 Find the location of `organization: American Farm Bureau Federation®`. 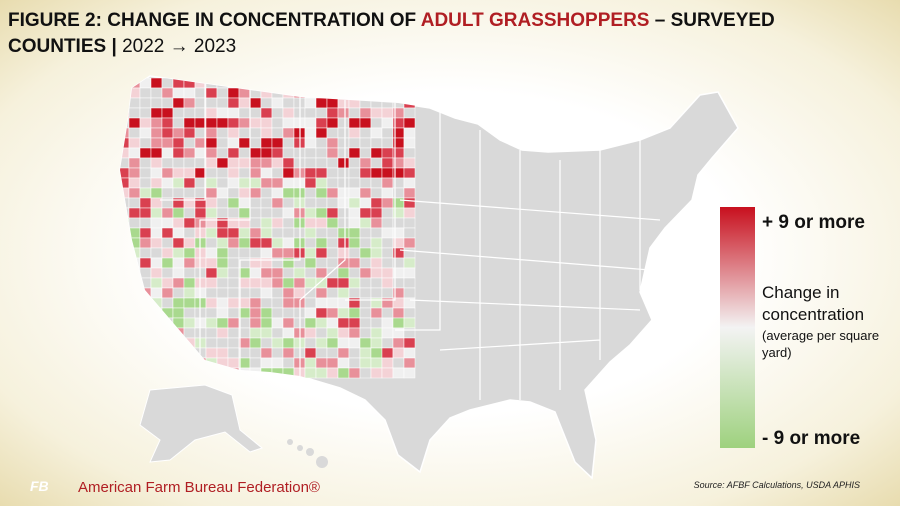

organization: American Farm Bureau Federation® is located at coordinates (199, 487).